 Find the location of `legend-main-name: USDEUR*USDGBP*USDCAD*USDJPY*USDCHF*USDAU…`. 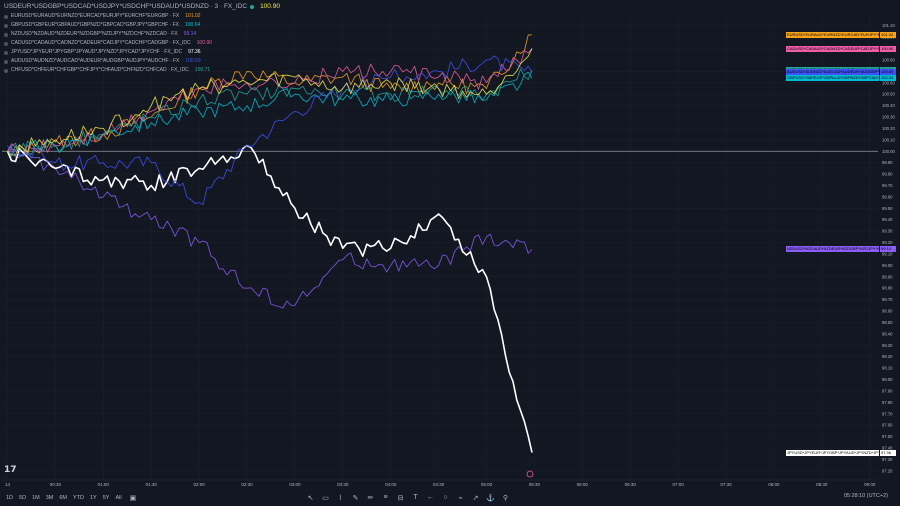

legend-main-name: USDEUR*USDGBP*USDCAD*USDJPY*USDCHF*USDAU… is located at coordinates (126, 6).